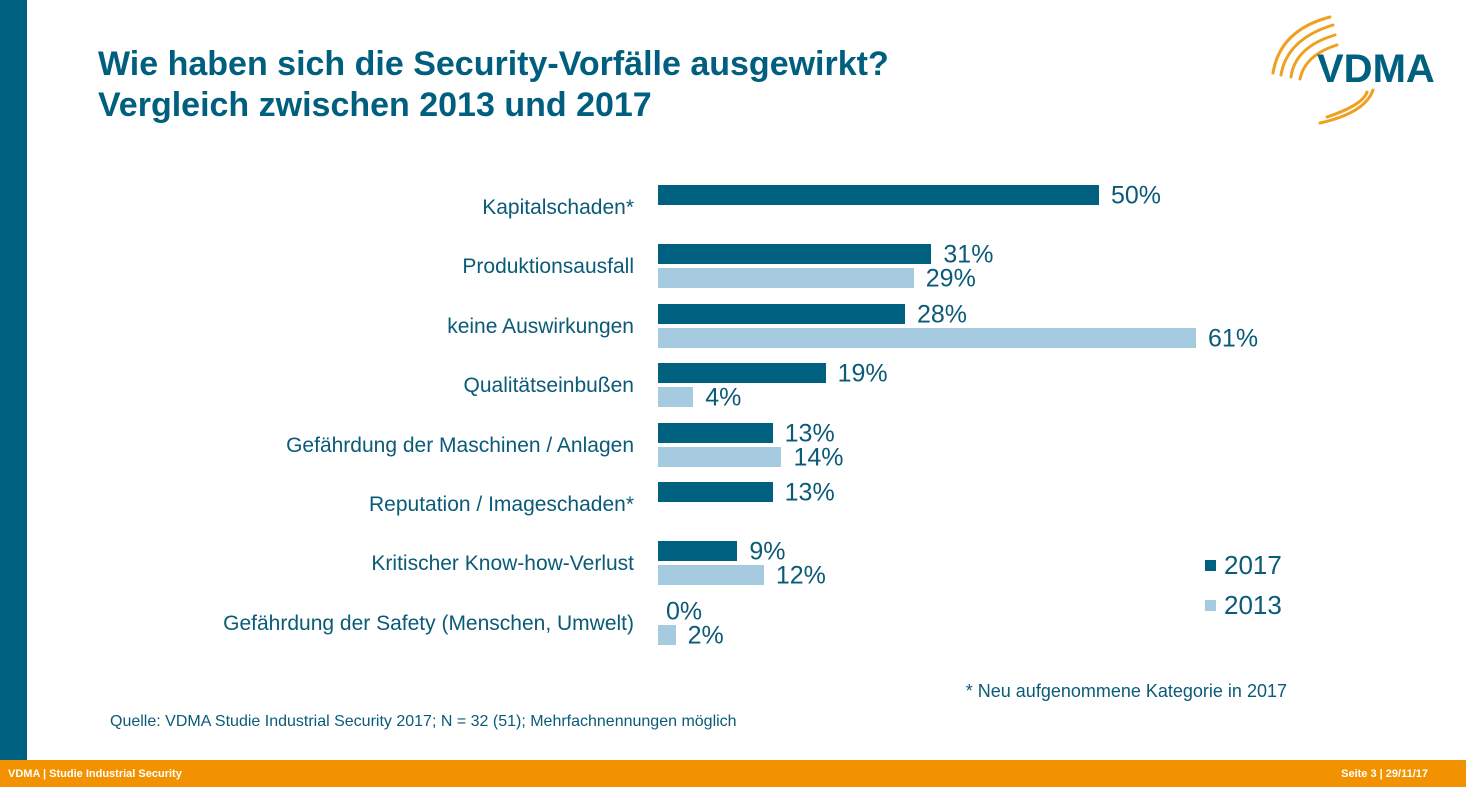 This screenshot has height=787, width=1466. What do you see at coordinates (501, 504) in the screenshot?
I see `category-label: Reputation / Imageschaden*` at bounding box center [501, 504].